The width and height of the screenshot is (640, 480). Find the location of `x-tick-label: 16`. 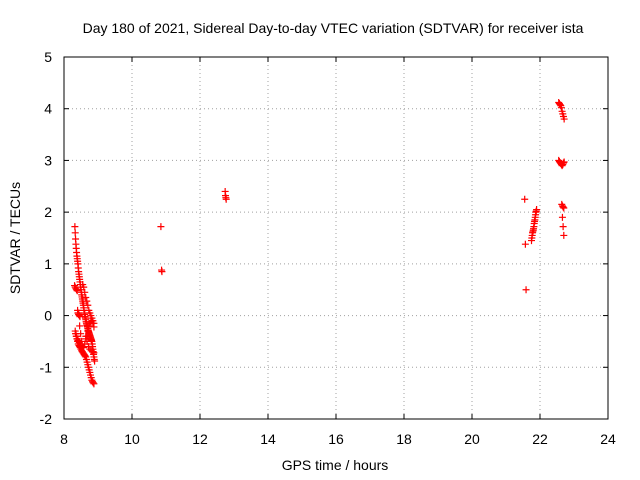

x-tick-label: 16 is located at coordinates (336, 439).